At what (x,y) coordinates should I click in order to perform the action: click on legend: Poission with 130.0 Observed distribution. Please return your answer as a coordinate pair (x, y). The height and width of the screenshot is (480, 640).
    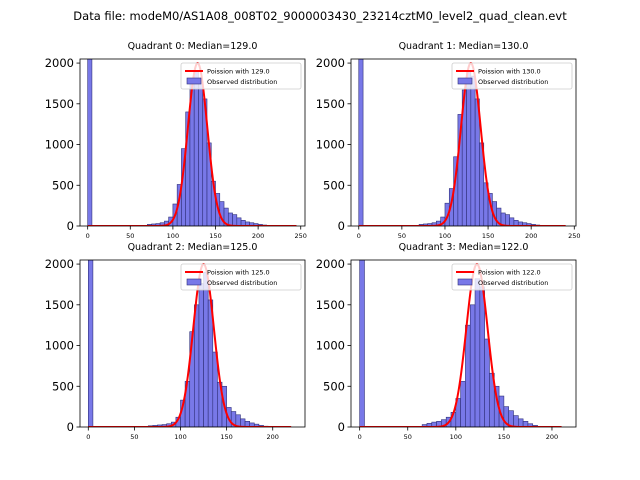
    Looking at the image, I should click on (512, 76).